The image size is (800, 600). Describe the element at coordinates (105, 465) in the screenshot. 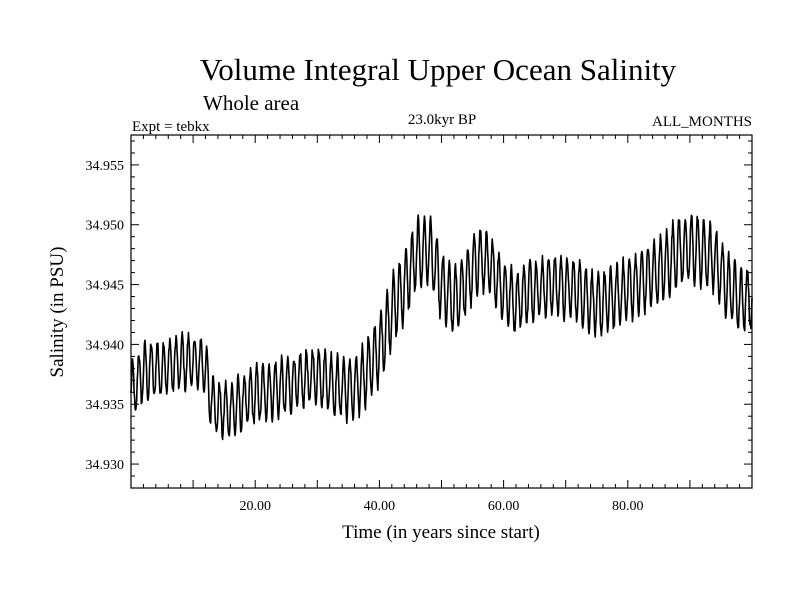

I see `y-tick-label: 34.930` at that location.